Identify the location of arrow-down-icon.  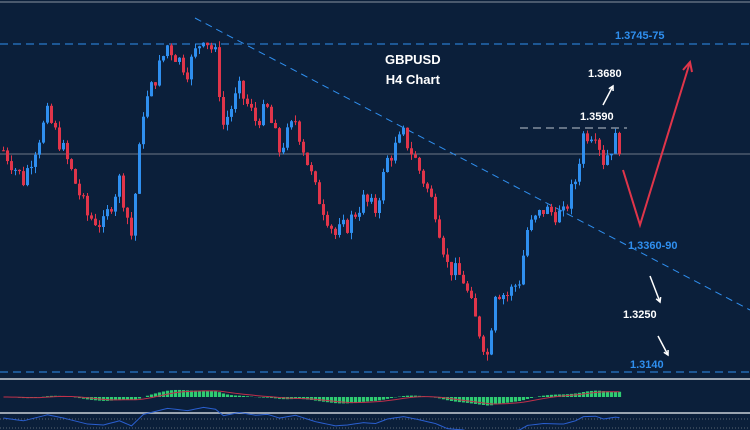
(663, 345).